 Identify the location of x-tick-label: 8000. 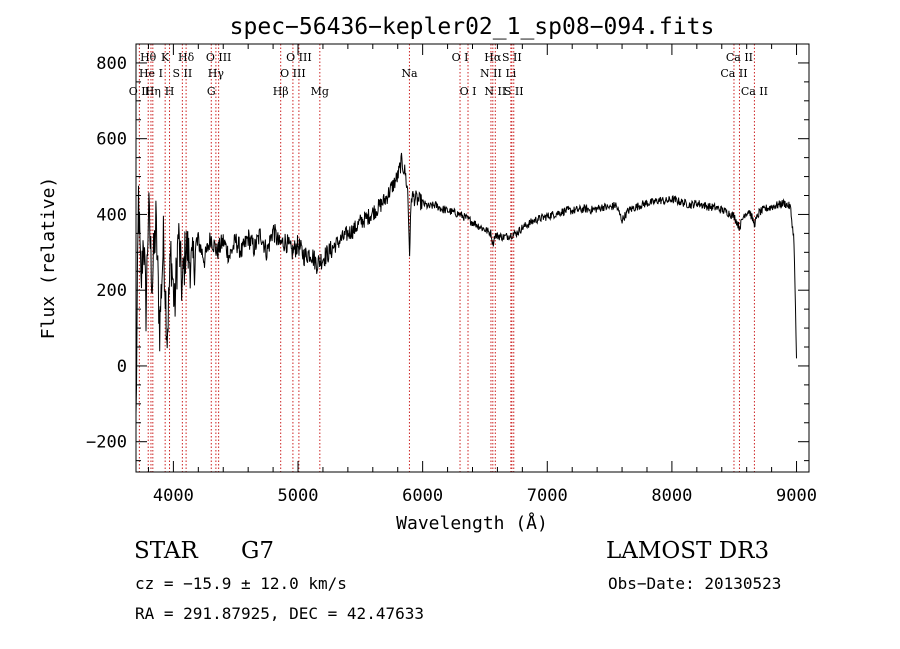
(671, 496).